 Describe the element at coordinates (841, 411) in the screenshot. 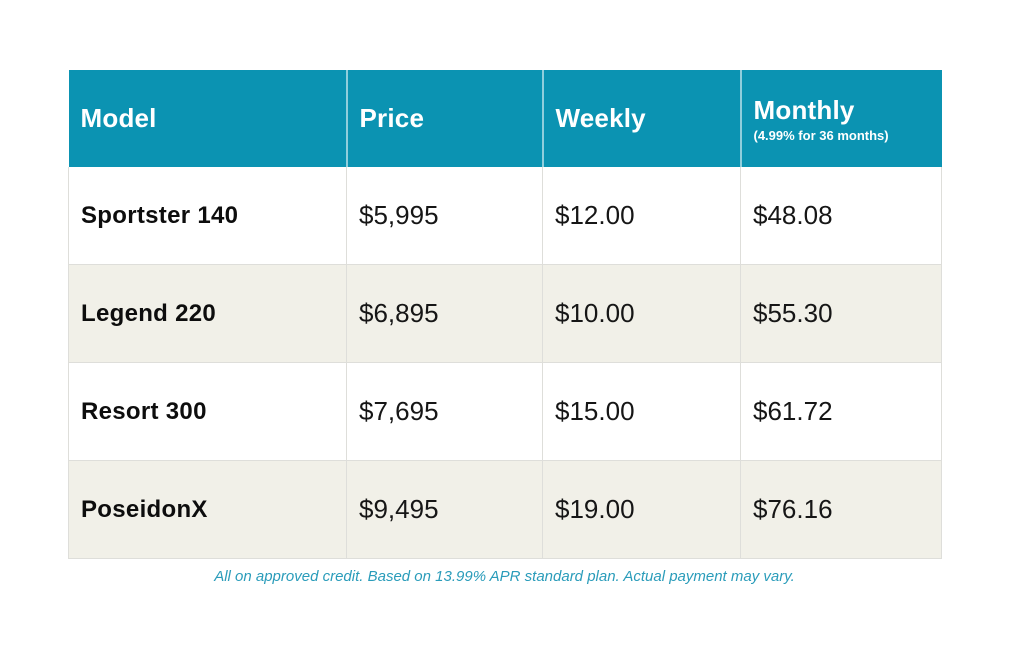

I see `monthly-payment-cell: $61.72` at that location.